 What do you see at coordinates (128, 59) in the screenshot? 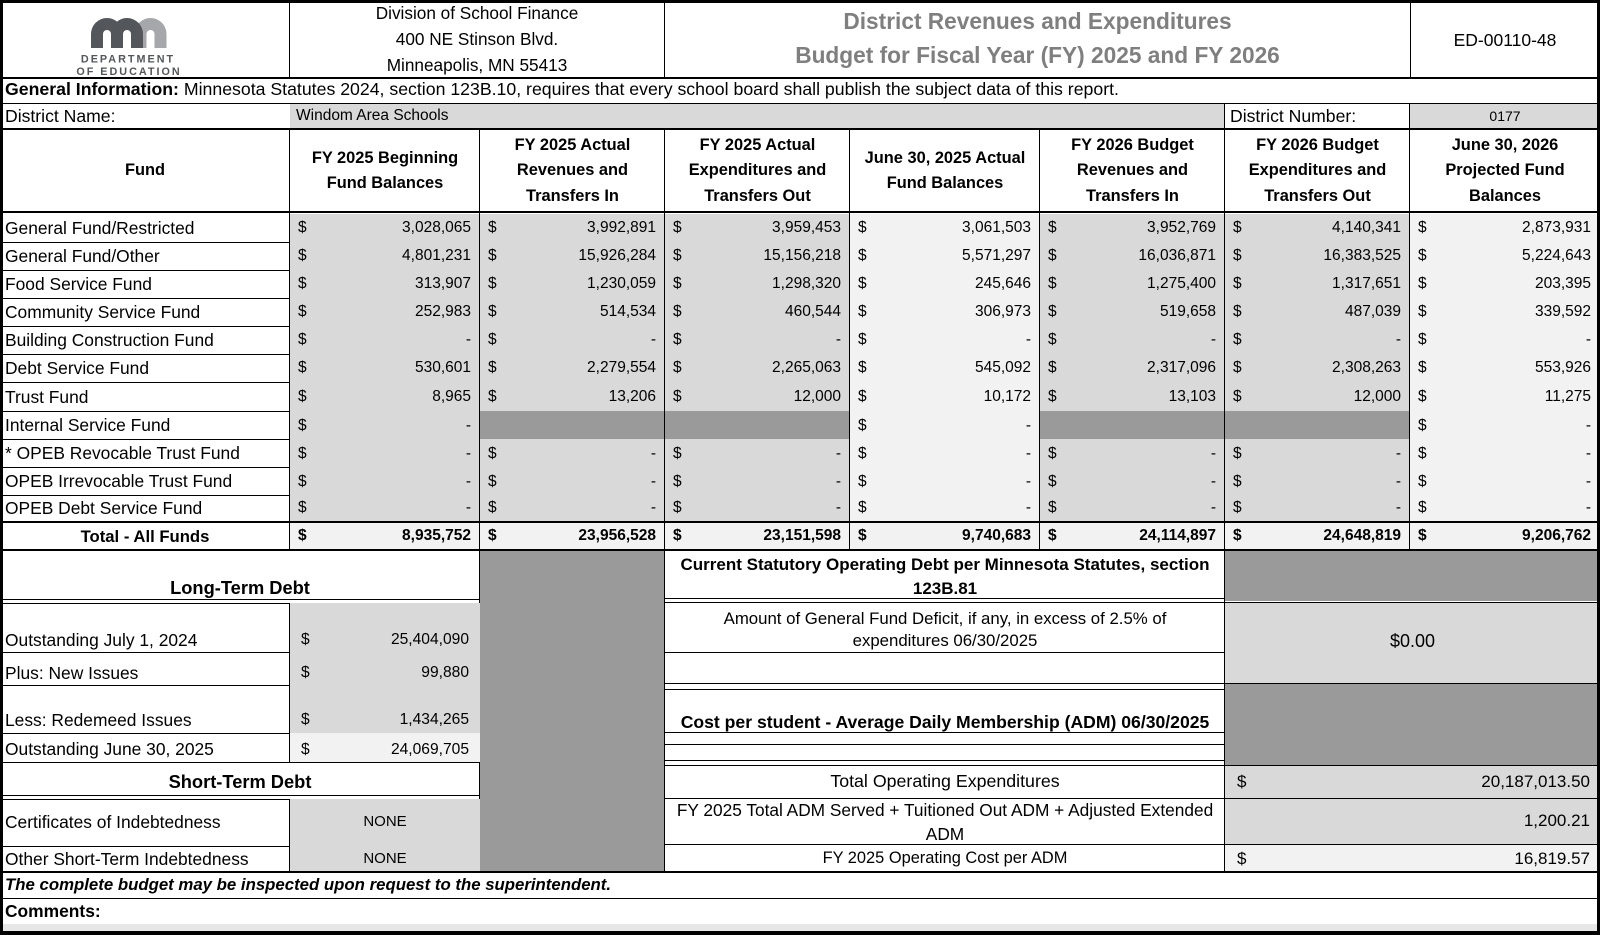
I see `svg-text: DEPARTMENT` at bounding box center [128, 59].